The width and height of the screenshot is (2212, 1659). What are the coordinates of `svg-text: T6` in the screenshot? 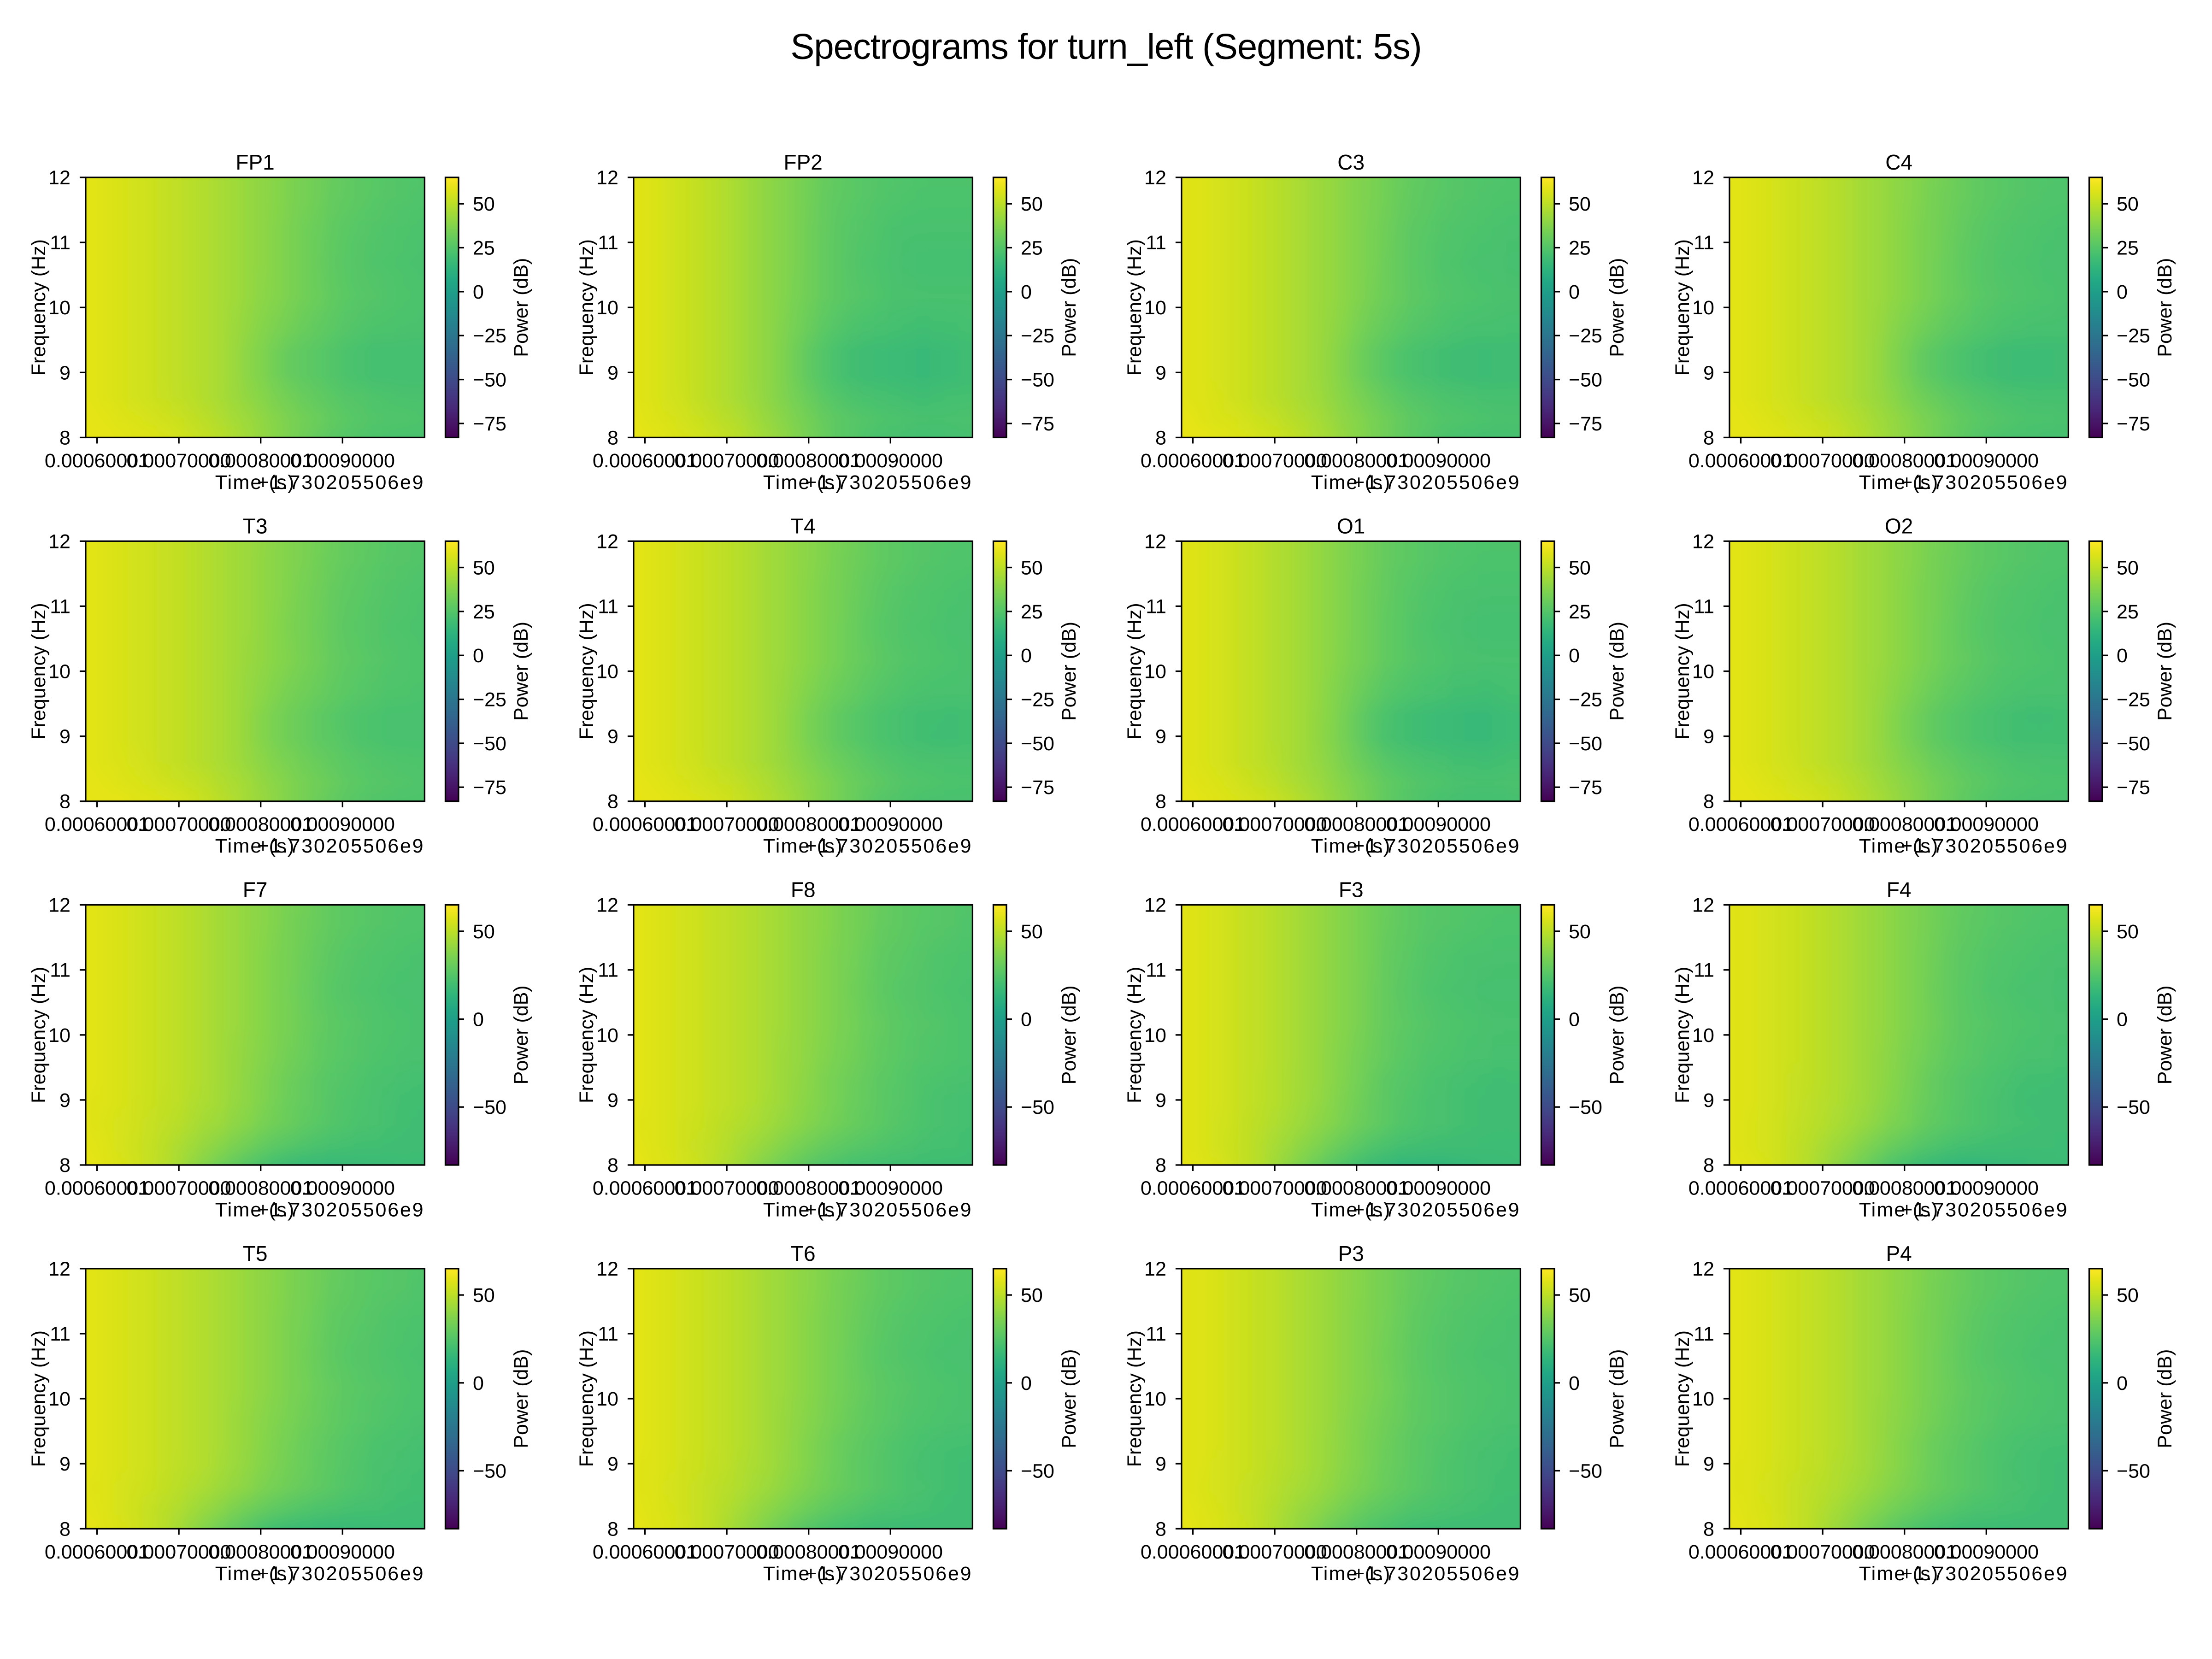 It's located at (803, 1253).